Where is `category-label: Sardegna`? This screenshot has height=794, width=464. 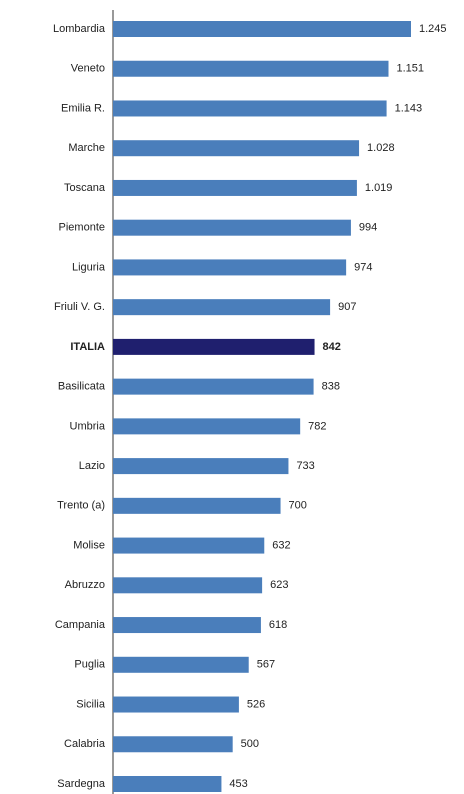
category-label: Sardegna is located at coordinates (81, 784).